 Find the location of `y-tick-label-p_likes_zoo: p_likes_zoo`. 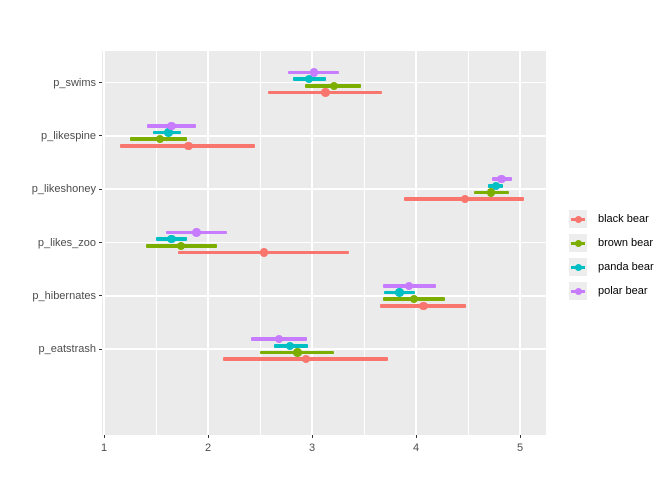

y-tick-label-p_likes_zoo: p_likes_zoo is located at coordinates (66, 242).